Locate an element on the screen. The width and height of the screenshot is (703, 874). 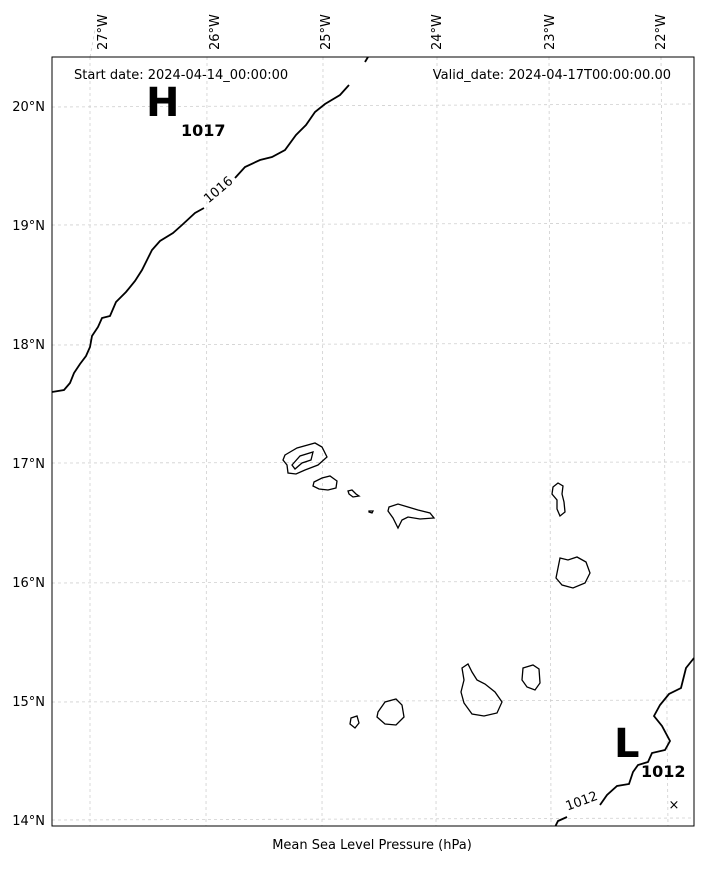
island-sao-vicente is located at coordinates (325, 483).